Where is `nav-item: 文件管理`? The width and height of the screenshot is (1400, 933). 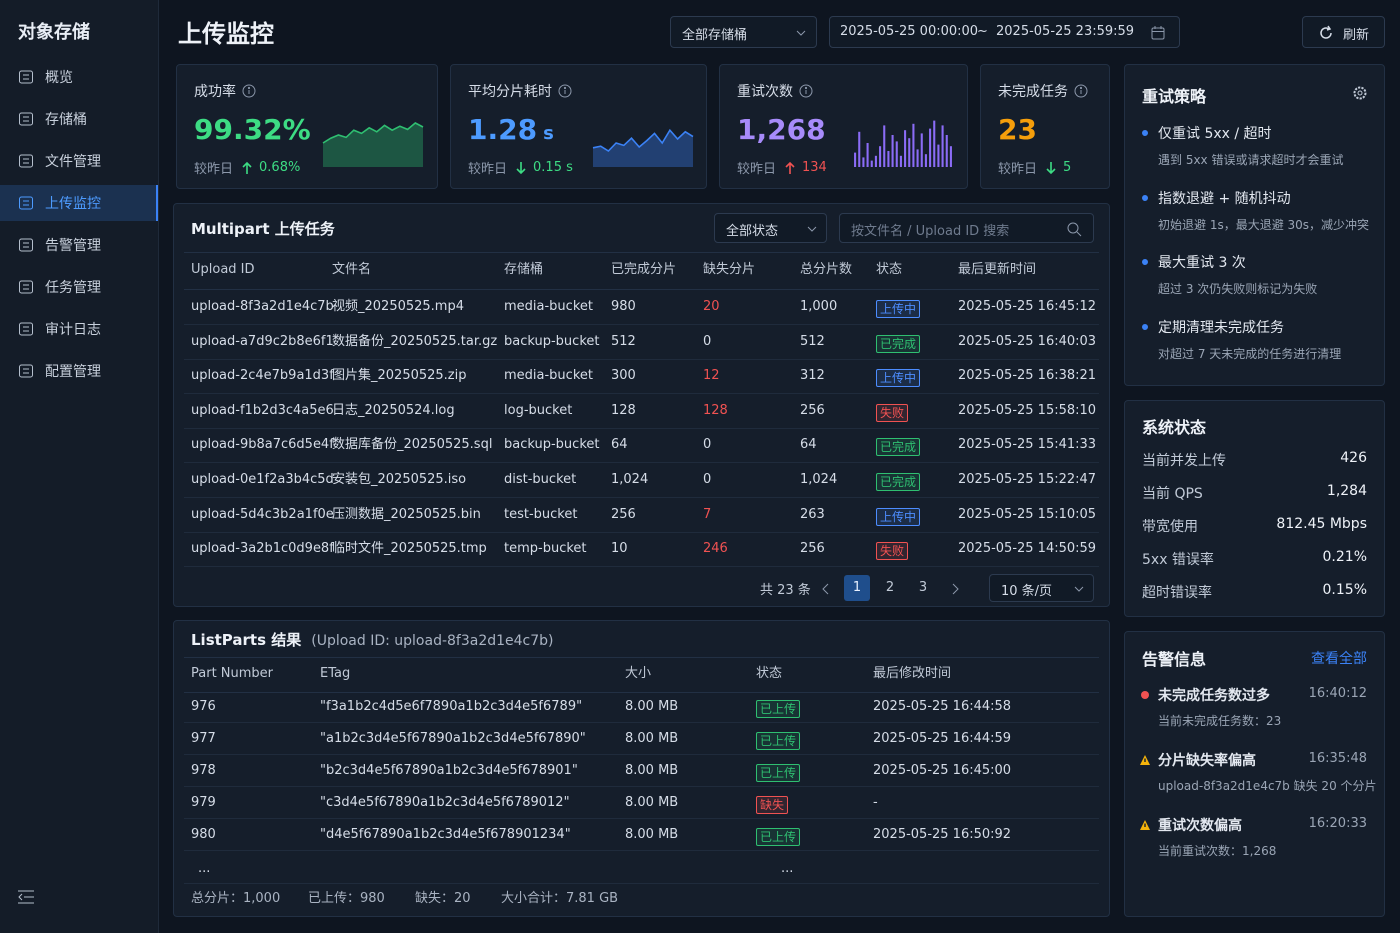
nav-item: 文件管理 is located at coordinates (78, 161).